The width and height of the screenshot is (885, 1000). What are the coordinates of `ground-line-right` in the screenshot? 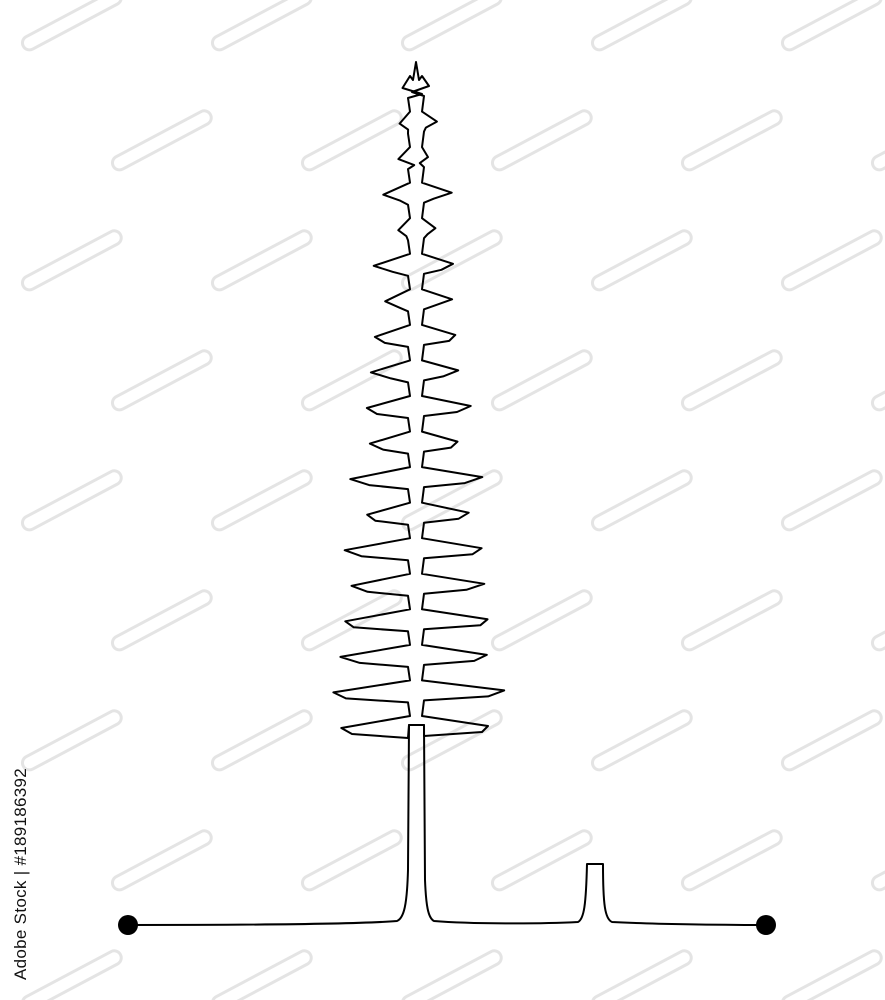 It's located at (595, 825).